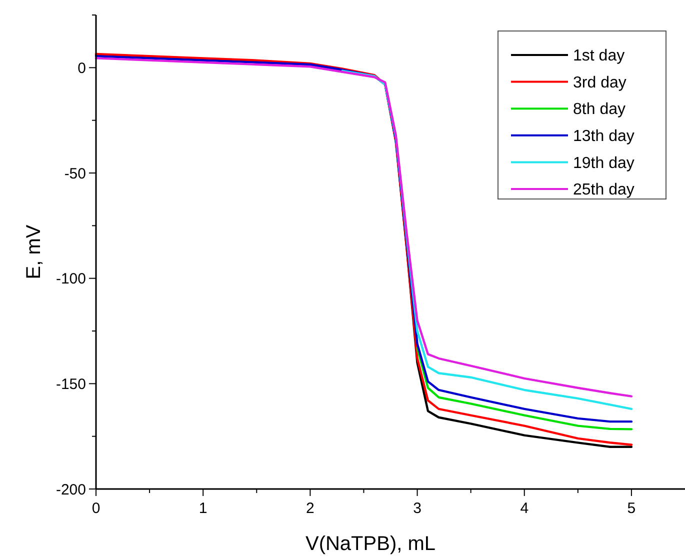 The width and height of the screenshot is (685, 560). Describe the element at coordinates (599, 56) in the screenshot. I see `legend-label: 1st day` at that location.